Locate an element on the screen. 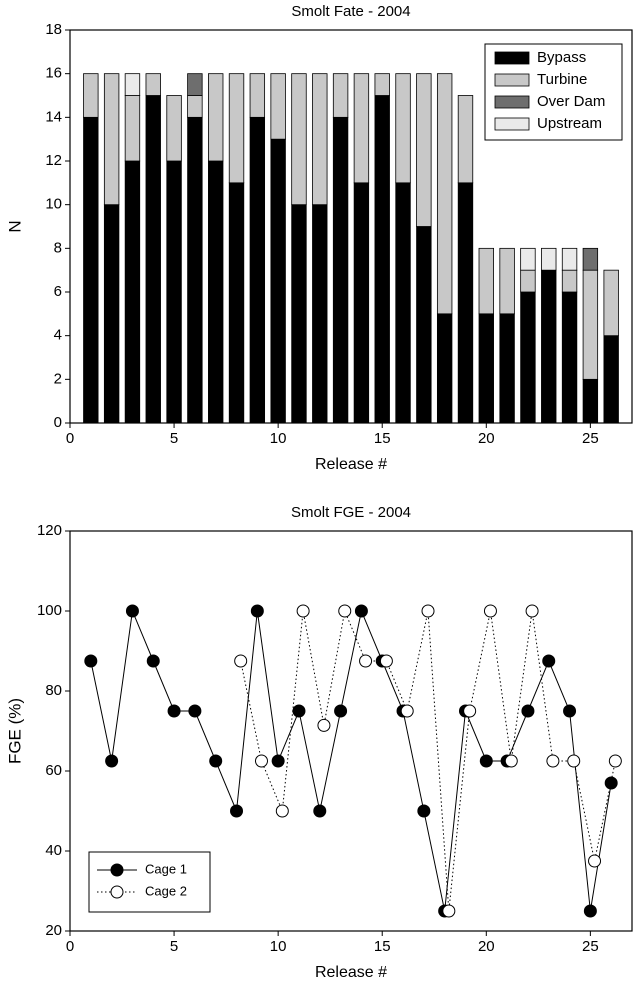 The height and width of the screenshot is (991, 635). y-tick-label: 8 is located at coordinates (58, 247).